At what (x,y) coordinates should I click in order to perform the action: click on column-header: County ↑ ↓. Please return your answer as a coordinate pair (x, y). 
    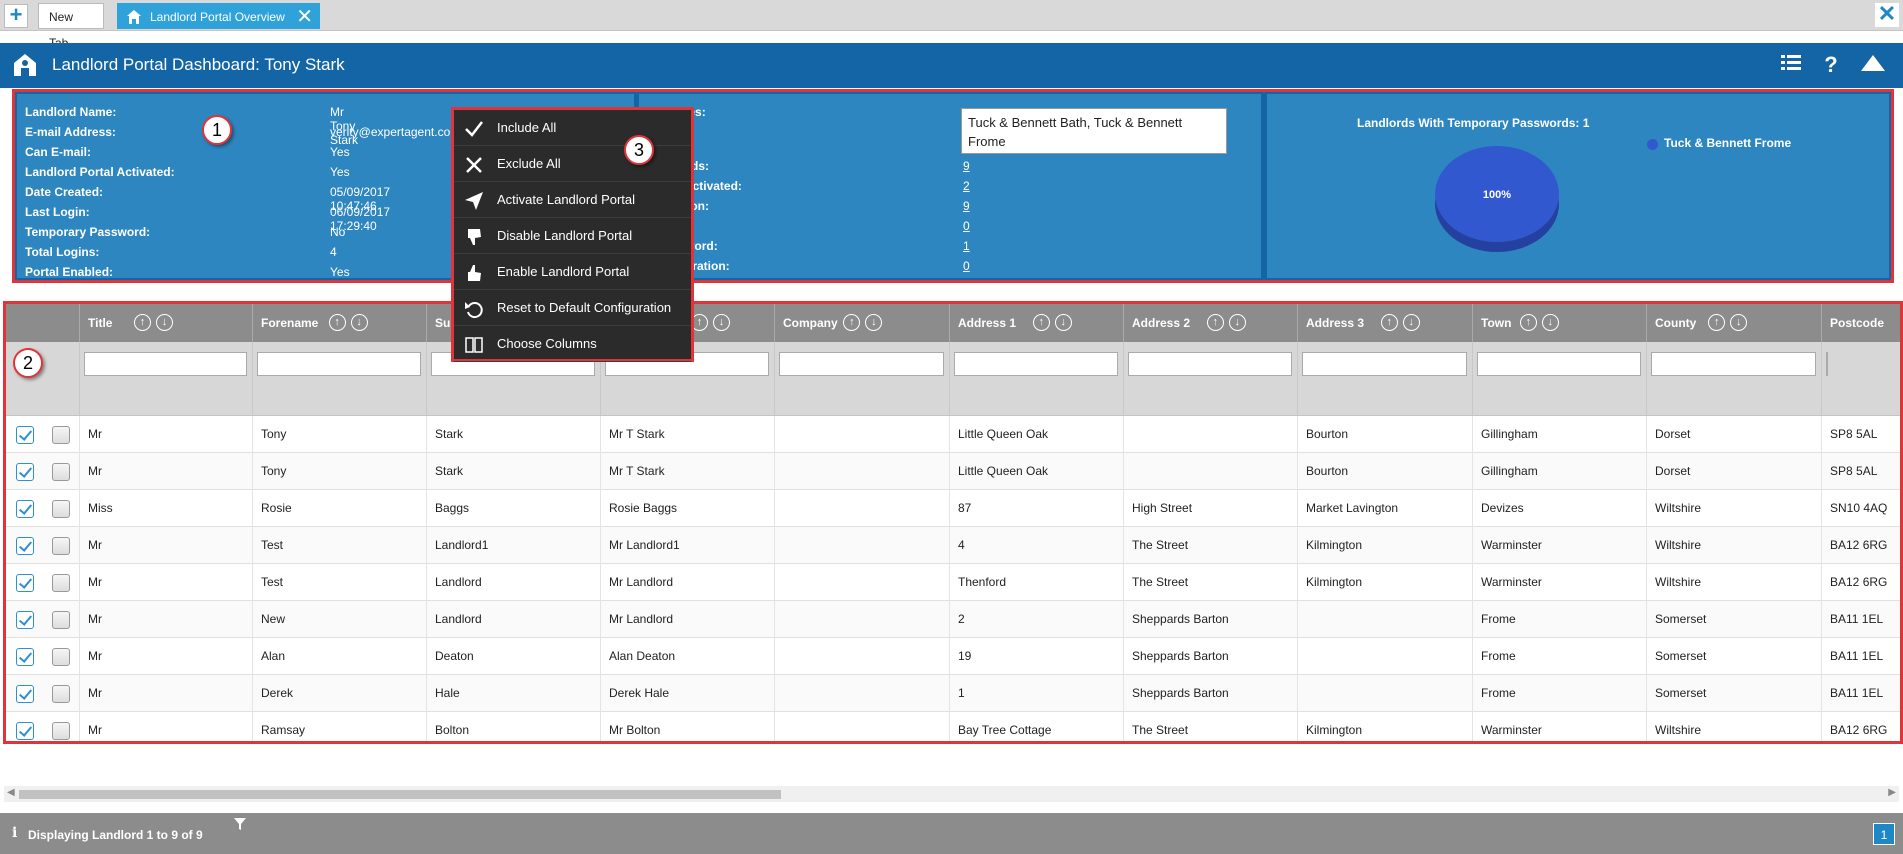
    Looking at the image, I should click on (1733, 323).